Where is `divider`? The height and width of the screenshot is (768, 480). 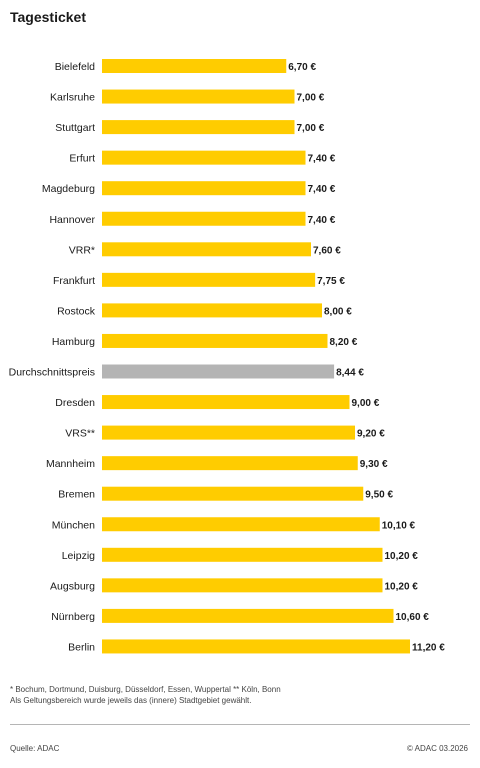 divider is located at coordinates (240, 724).